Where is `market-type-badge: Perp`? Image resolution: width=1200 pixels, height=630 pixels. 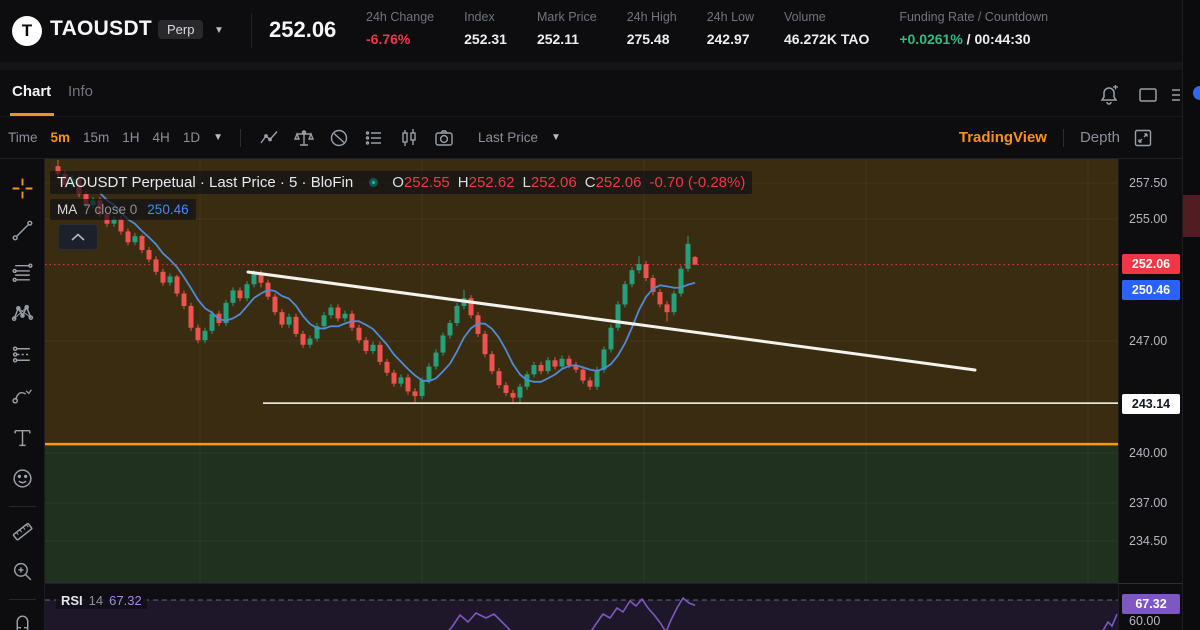 market-type-badge: Perp is located at coordinates (181, 29).